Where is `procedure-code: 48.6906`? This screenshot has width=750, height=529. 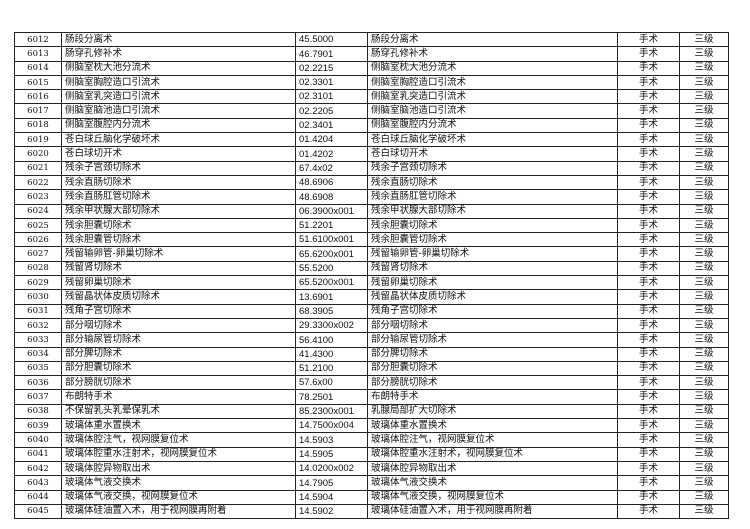
procedure-code: 48.6906 is located at coordinates (331, 182).